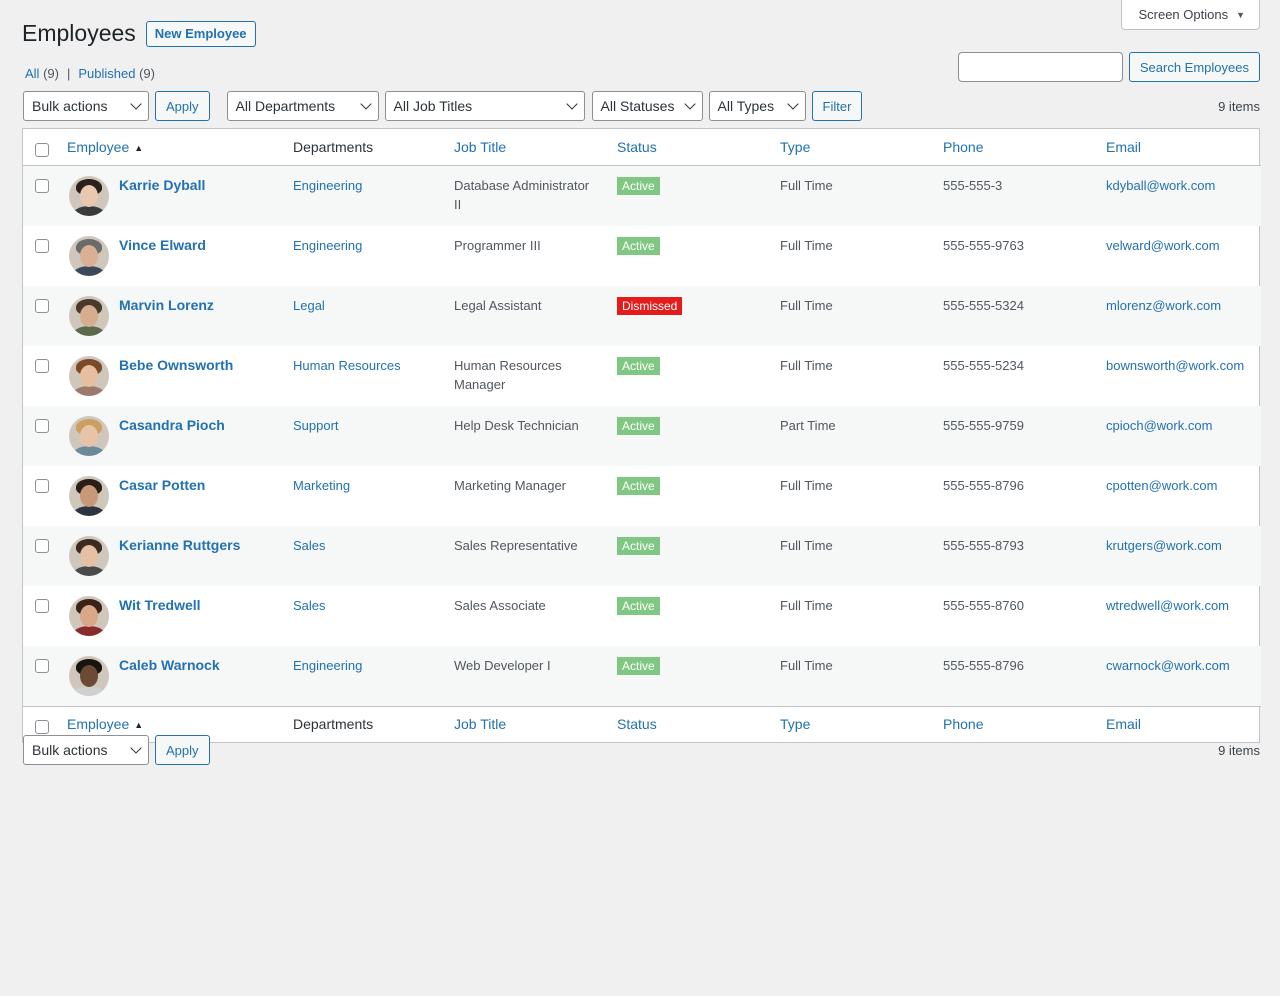  I want to click on view-all: All (9), so click(42, 73).